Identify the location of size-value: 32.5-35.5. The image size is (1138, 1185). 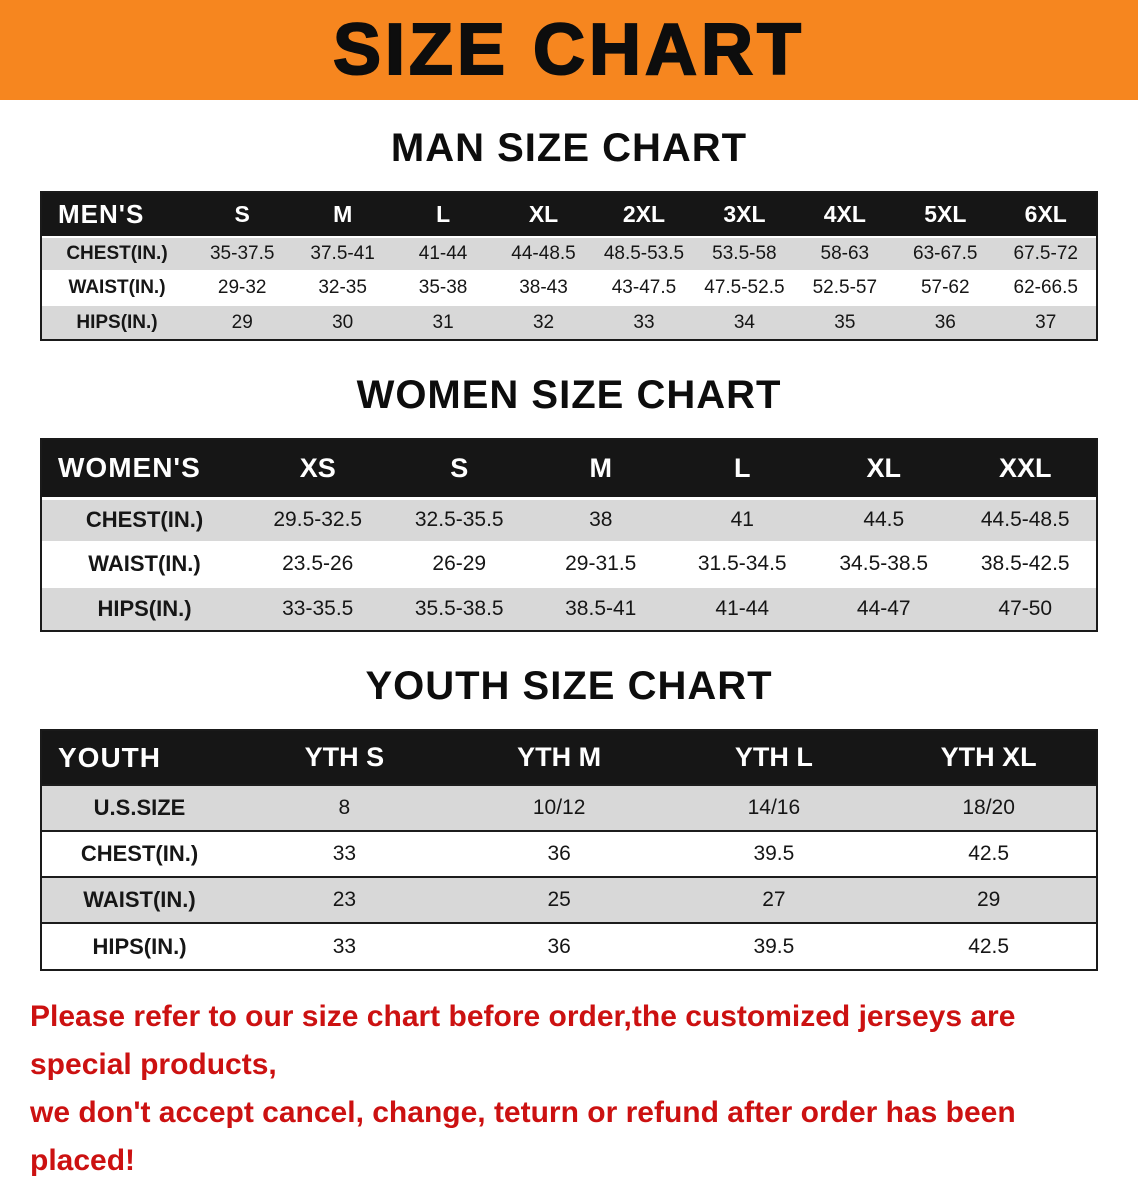
(459, 519).